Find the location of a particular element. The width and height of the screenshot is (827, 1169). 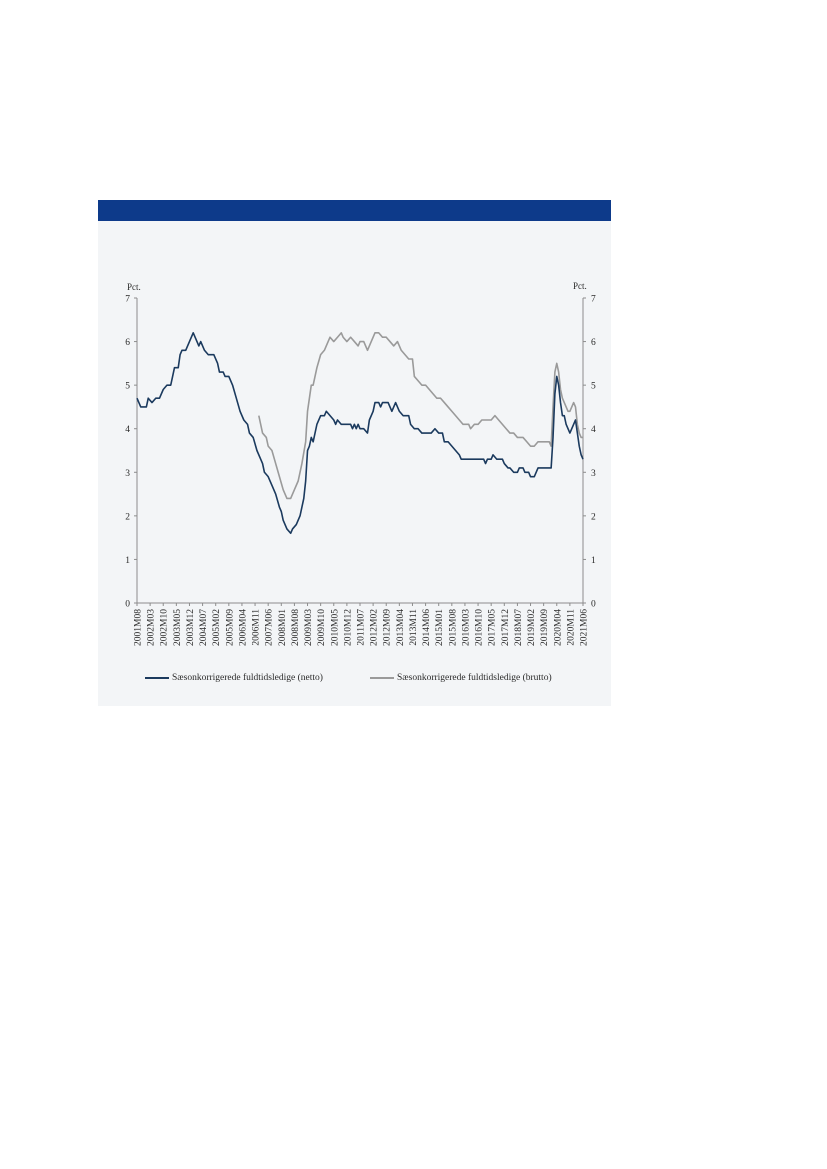

x-tick-label: 2008M08 is located at coordinates (296, 627).